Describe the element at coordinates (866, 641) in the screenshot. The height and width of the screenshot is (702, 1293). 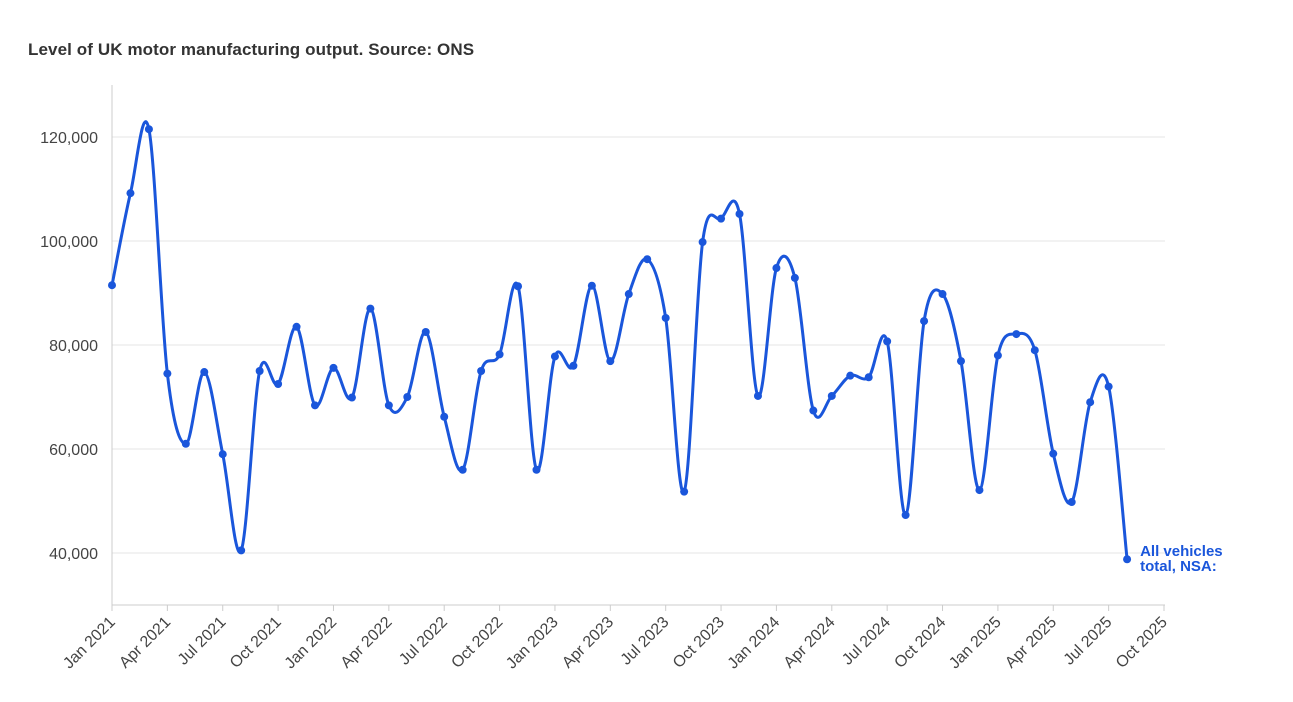
I see `x-tick-label: Jul 2024` at that location.